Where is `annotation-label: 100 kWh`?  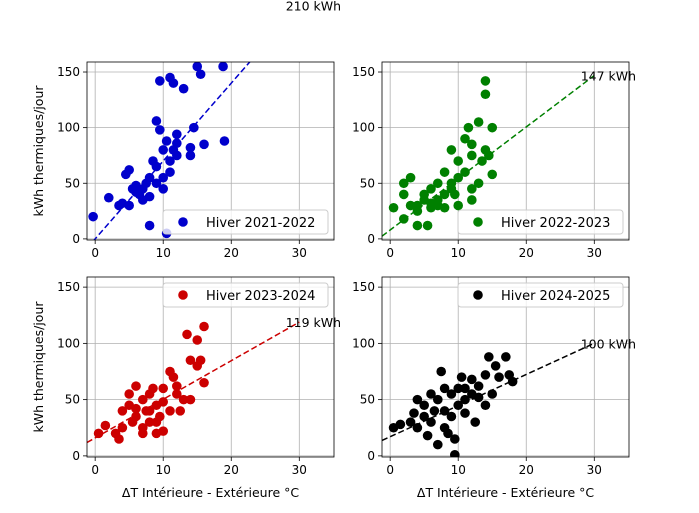 annotation-label: 100 kWh is located at coordinates (608, 343).